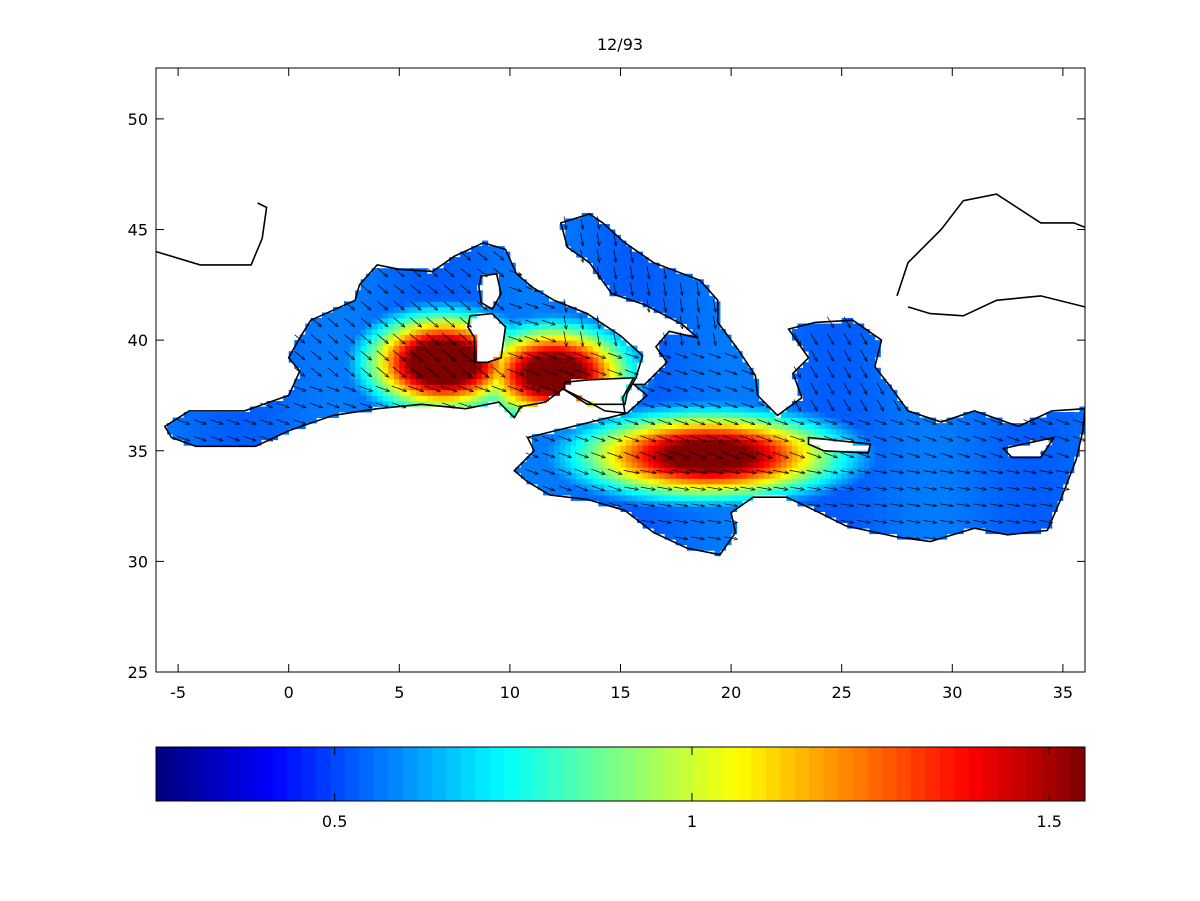 The width and height of the screenshot is (1200, 901). Describe the element at coordinates (947, 774) in the screenshot. I see `colorbar-segment` at that location.